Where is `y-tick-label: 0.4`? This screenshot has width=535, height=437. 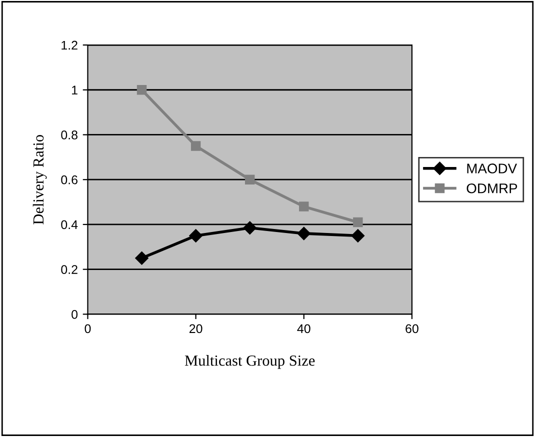
y-tick-label: 0.4 is located at coordinates (69, 225).